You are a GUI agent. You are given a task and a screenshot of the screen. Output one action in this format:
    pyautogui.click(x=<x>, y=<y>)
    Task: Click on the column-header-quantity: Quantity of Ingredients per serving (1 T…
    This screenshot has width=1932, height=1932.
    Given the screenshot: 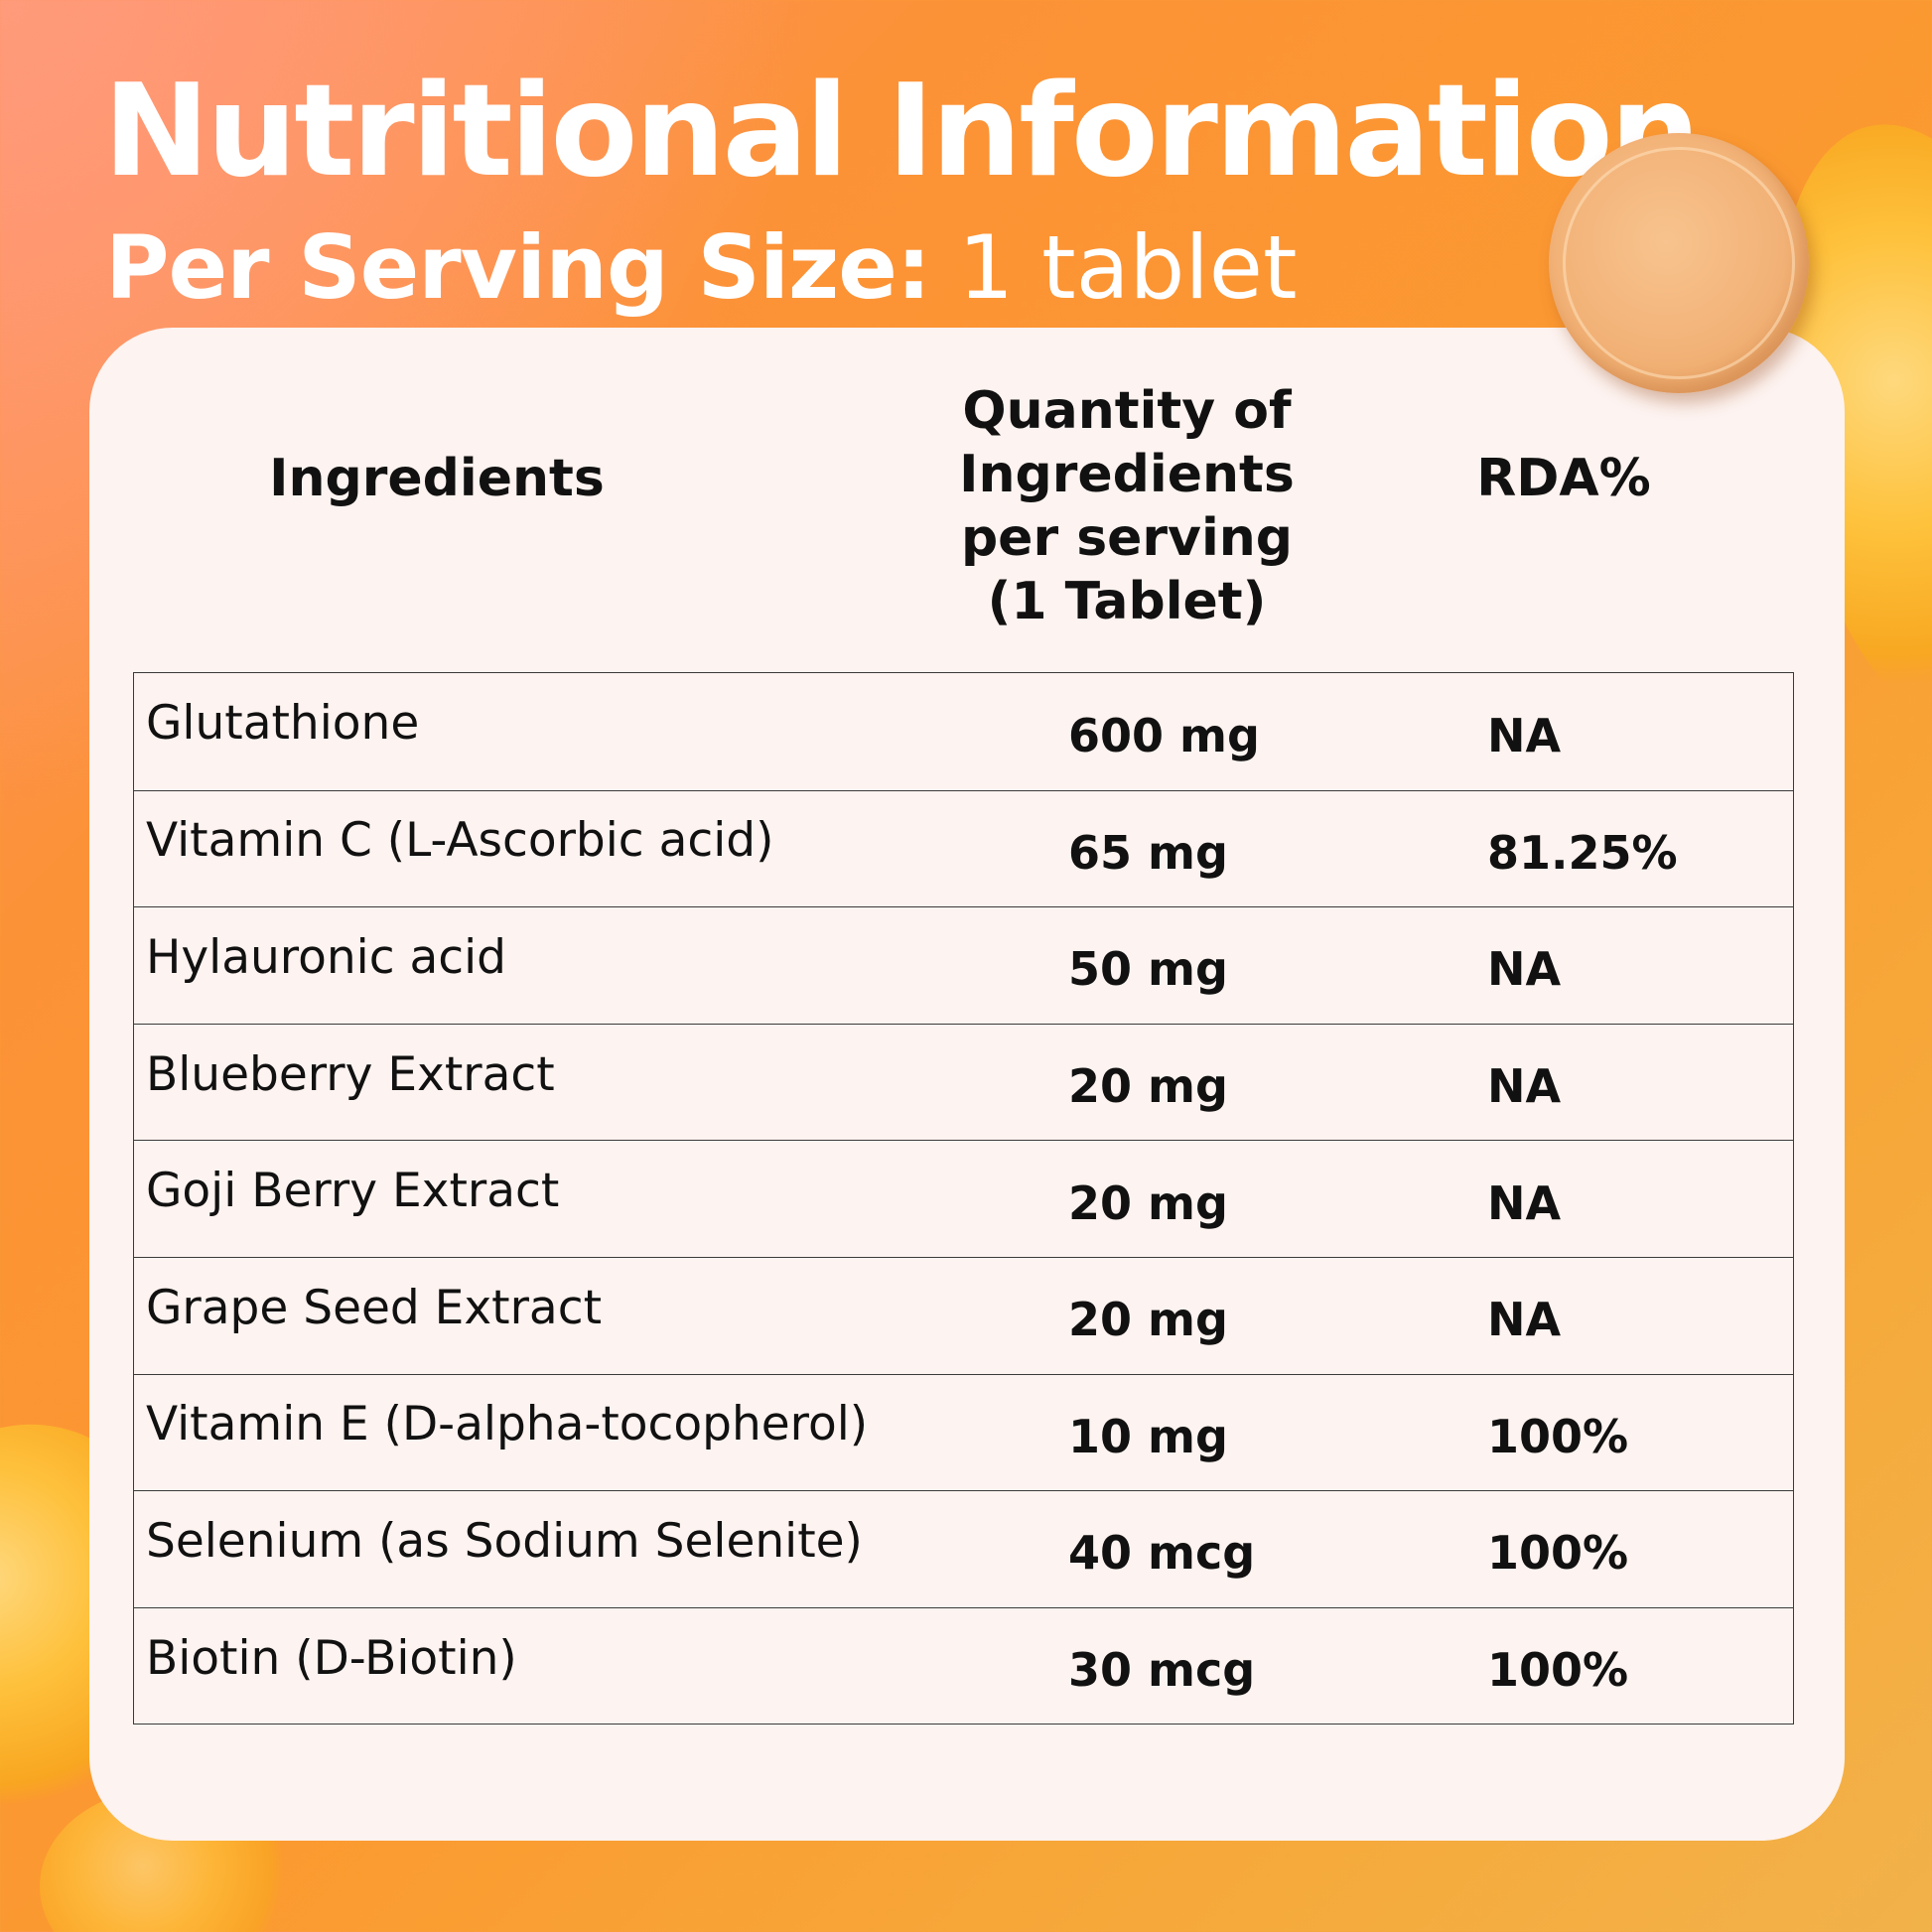 What is the action you would take?
    pyautogui.click(x=1127, y=506)
    